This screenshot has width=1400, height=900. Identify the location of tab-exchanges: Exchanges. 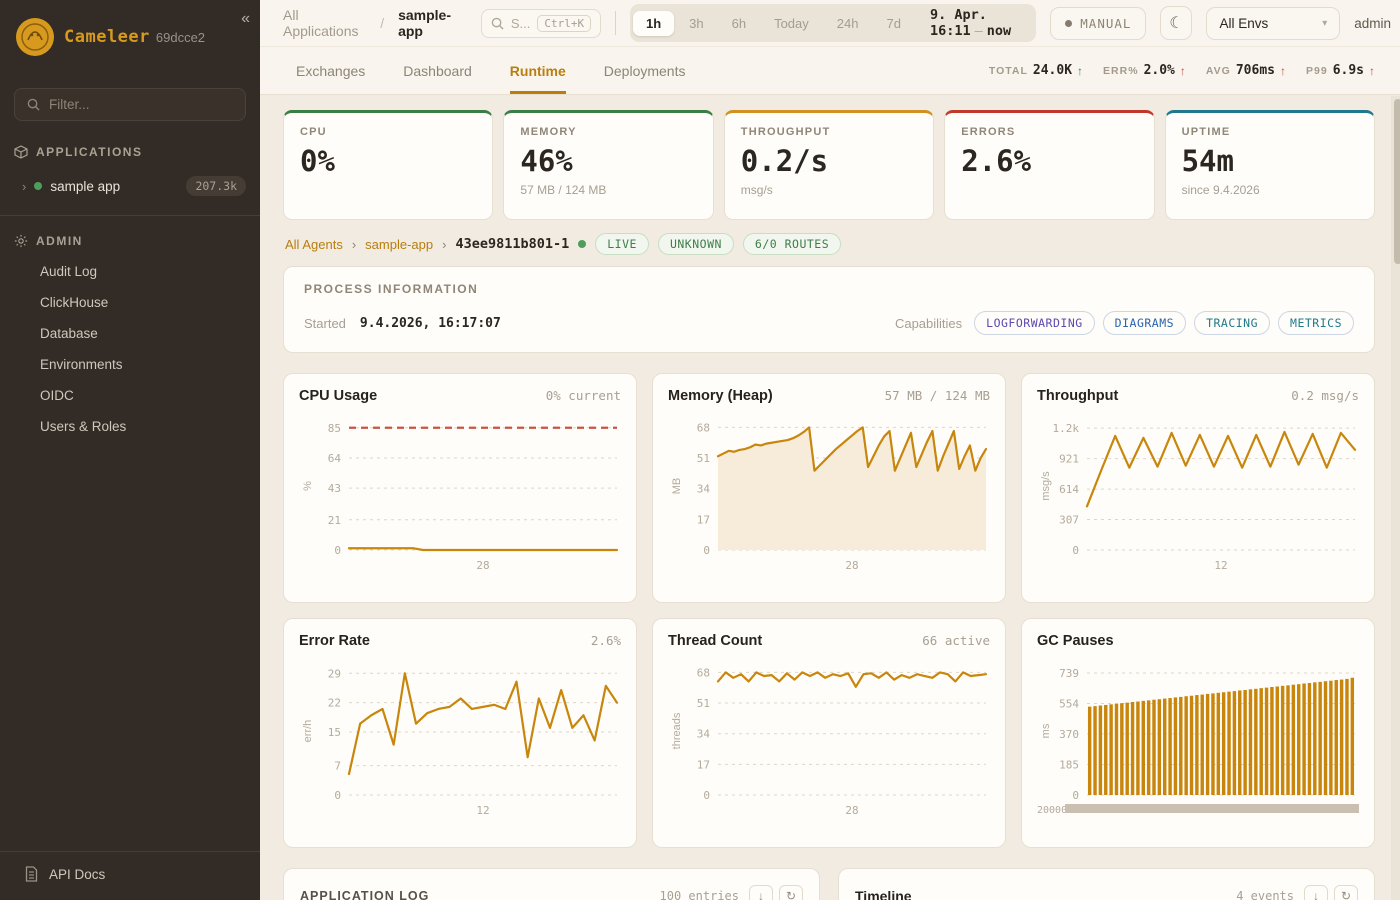
(331, 70).